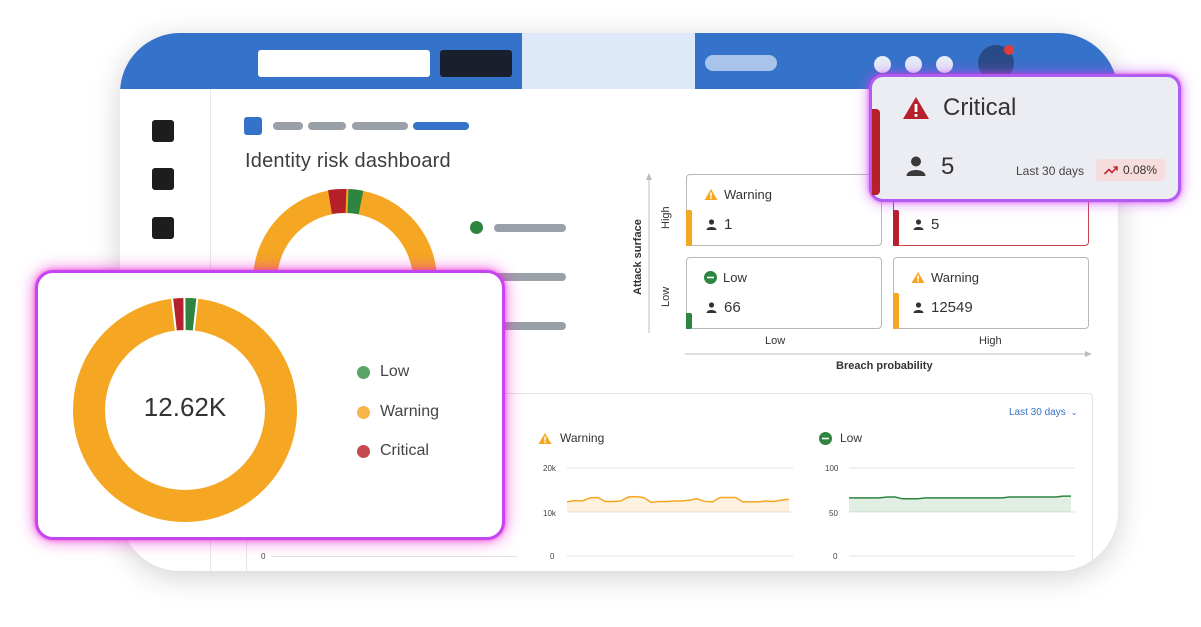 Image resolution: width=1201 pixels, height=627 pixels. Describe the element at coordinates (476, 63) in the screenshot. I see `primary-button` at that location.